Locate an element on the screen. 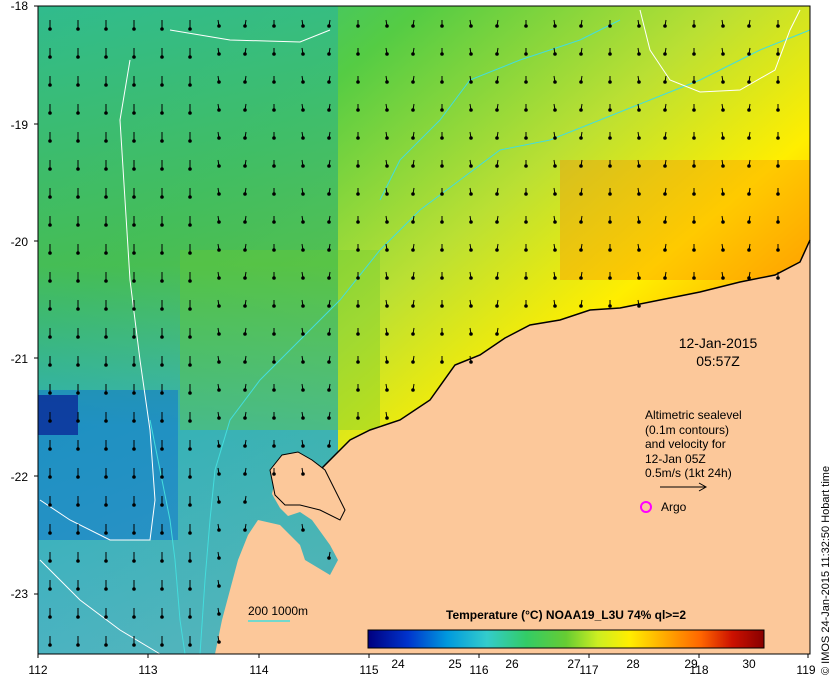 The width and height of the screenshot is (840, 680). lat-tick-labels: -18 -19 -20 -21 -22 -23 is located at coordinates (20, 300).